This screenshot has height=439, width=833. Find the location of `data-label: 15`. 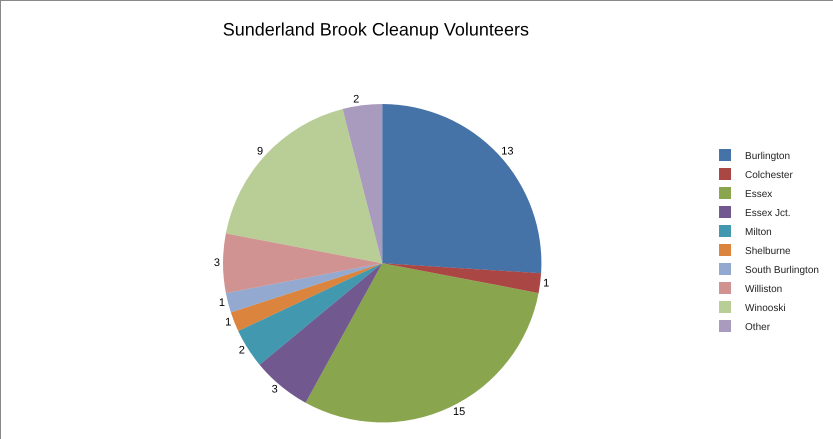

data-label: 15 is located at coordinates (459, 412).